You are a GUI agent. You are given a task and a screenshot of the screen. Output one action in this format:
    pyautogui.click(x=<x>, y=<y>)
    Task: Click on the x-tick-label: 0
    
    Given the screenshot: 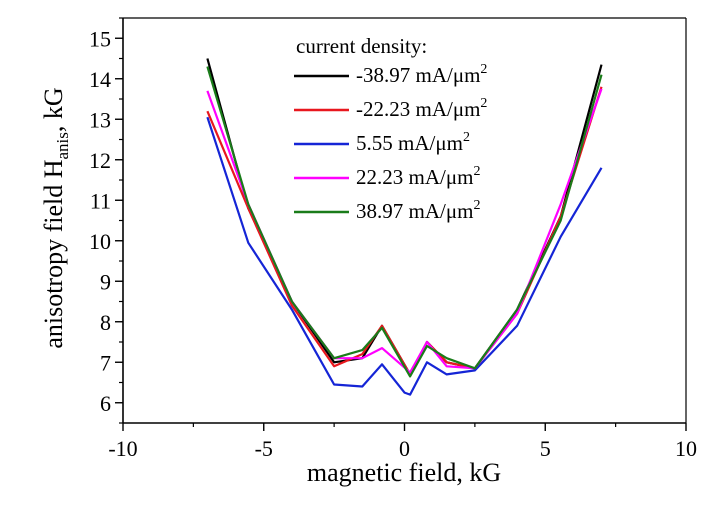 What is the action you would take?
    pyautogui.click(x=404, y=448)
    